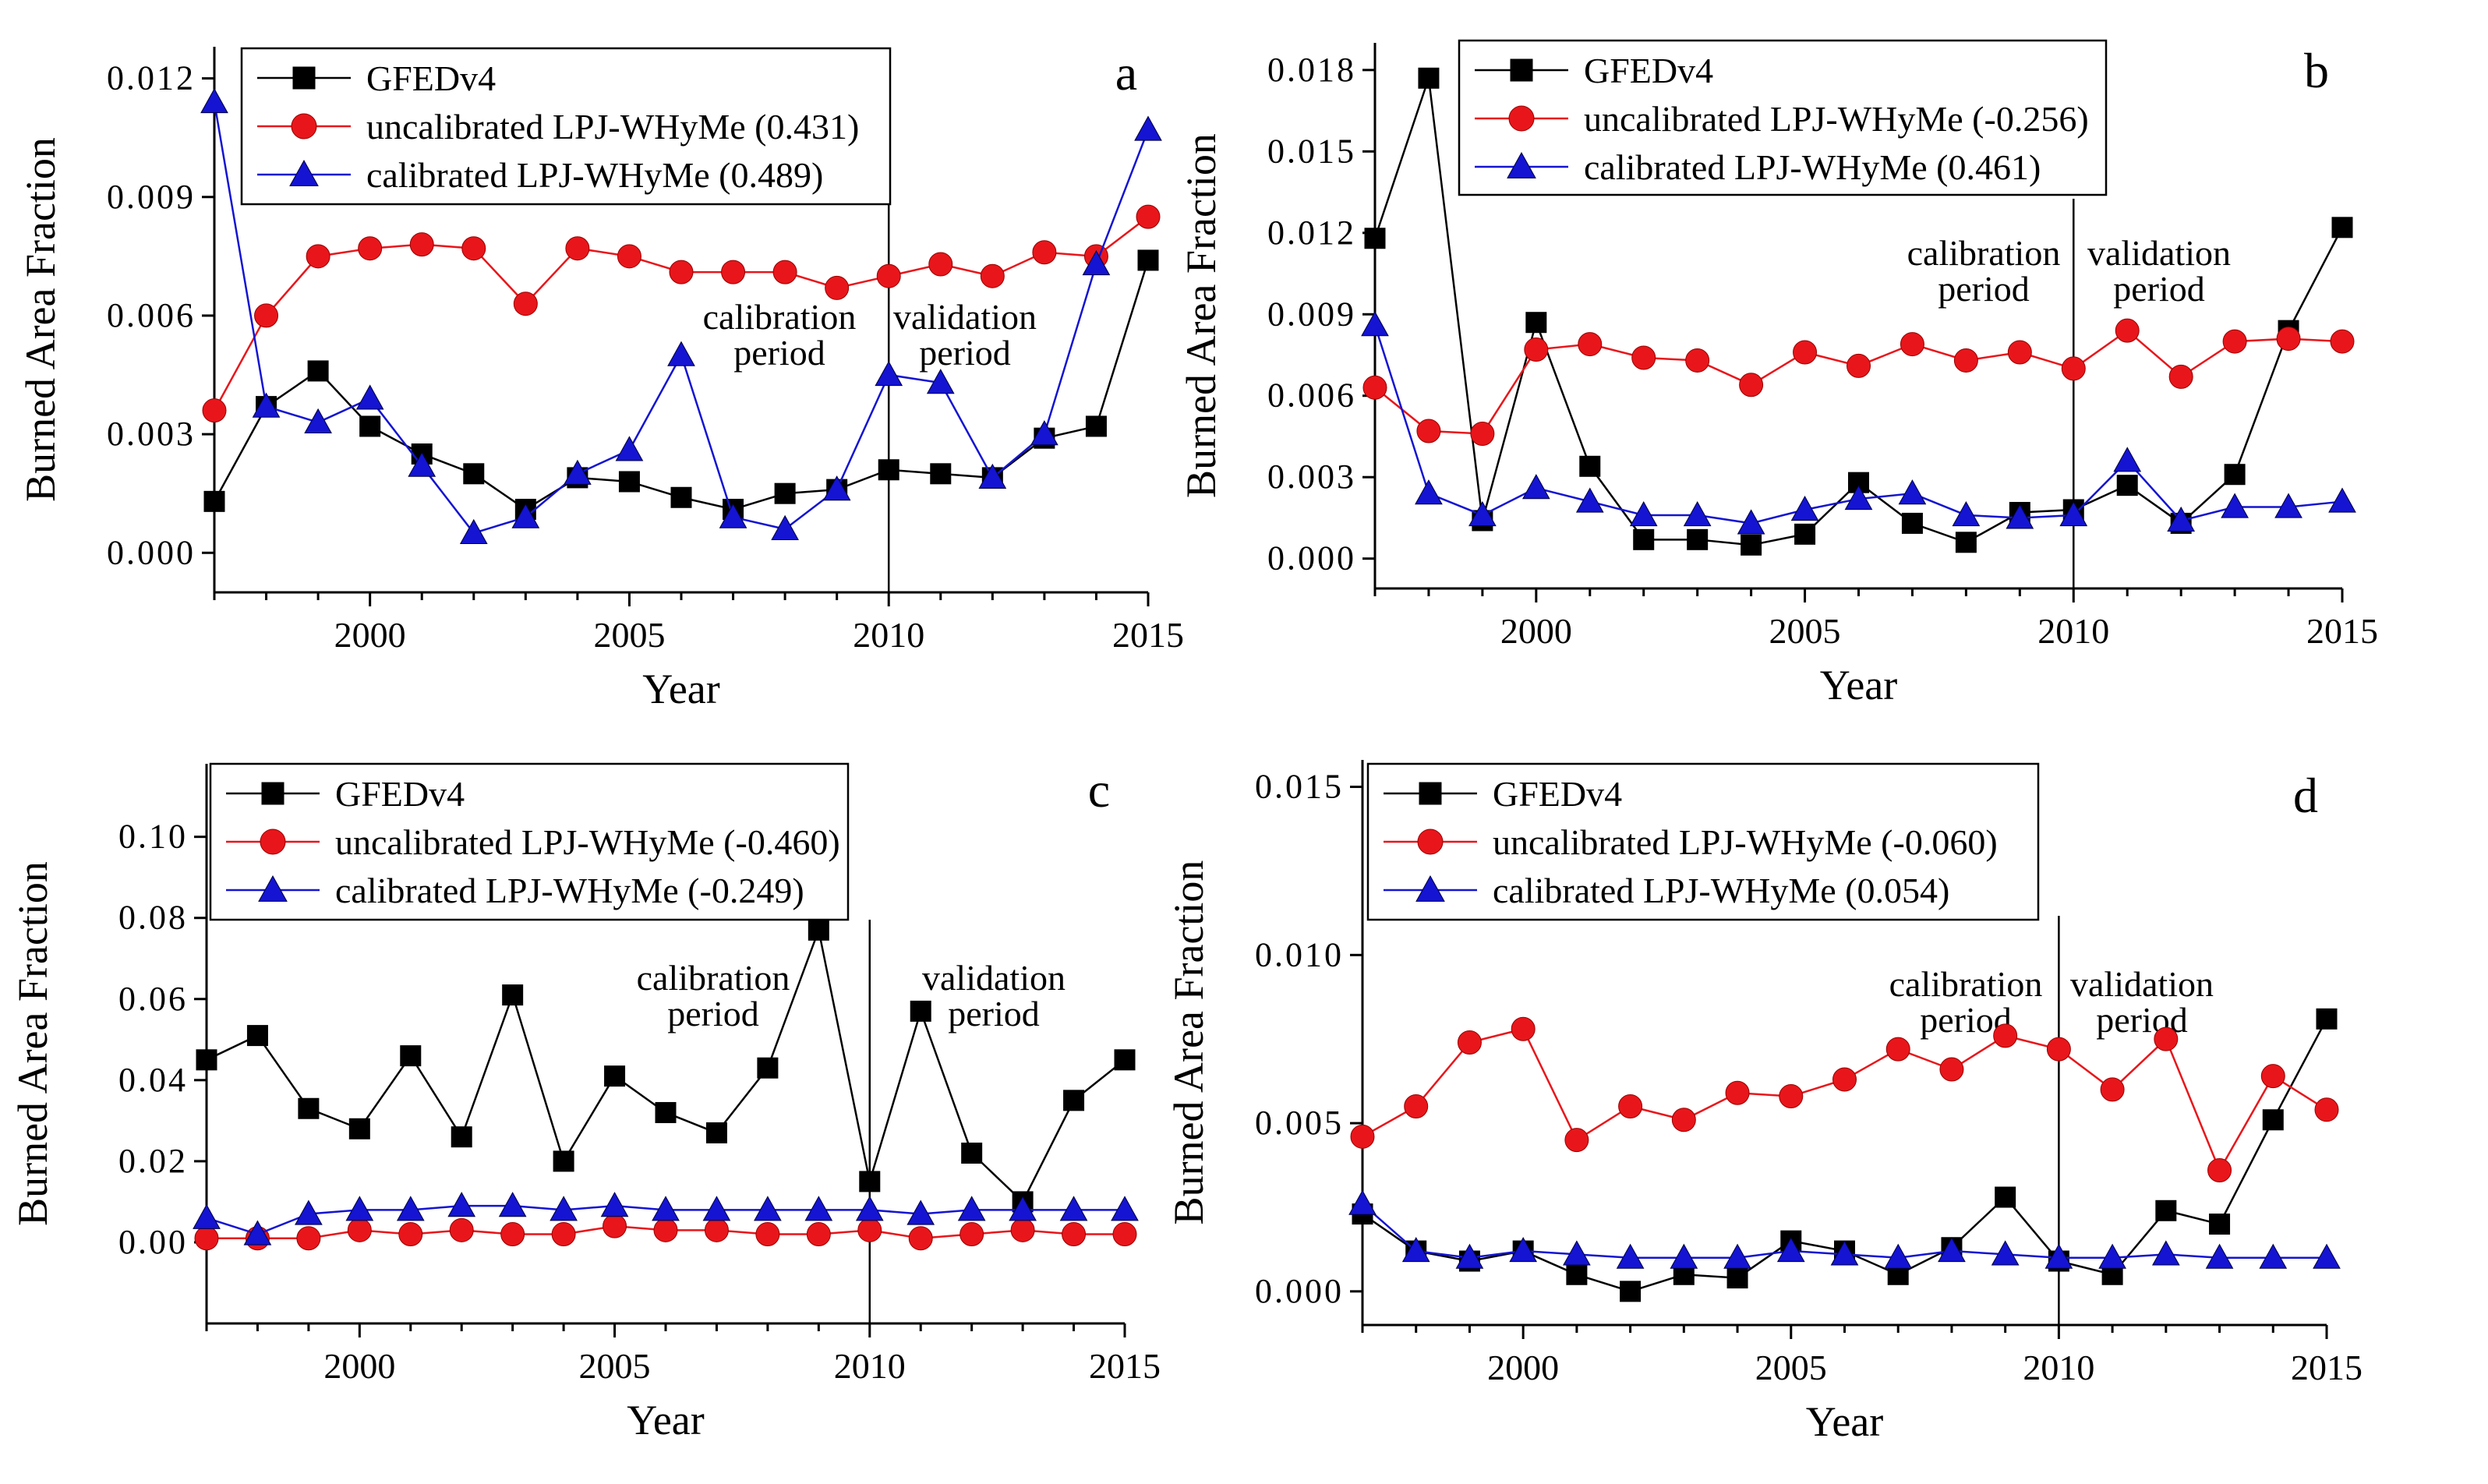  I want to click on validation-period-annotation: period, so click(2159, 289).